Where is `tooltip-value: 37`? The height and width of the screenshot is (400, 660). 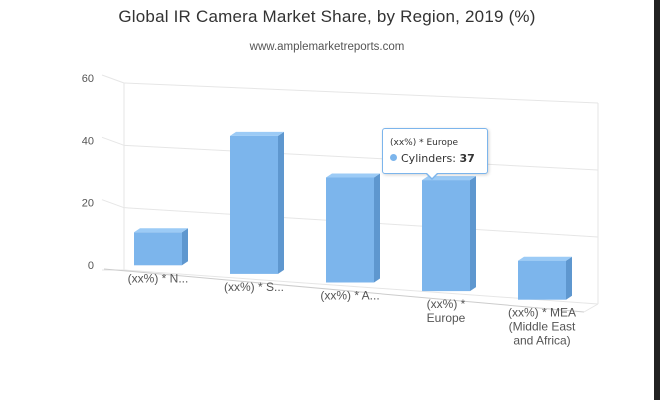 tooltip-value: 37 is located at coordinates (467, 158).